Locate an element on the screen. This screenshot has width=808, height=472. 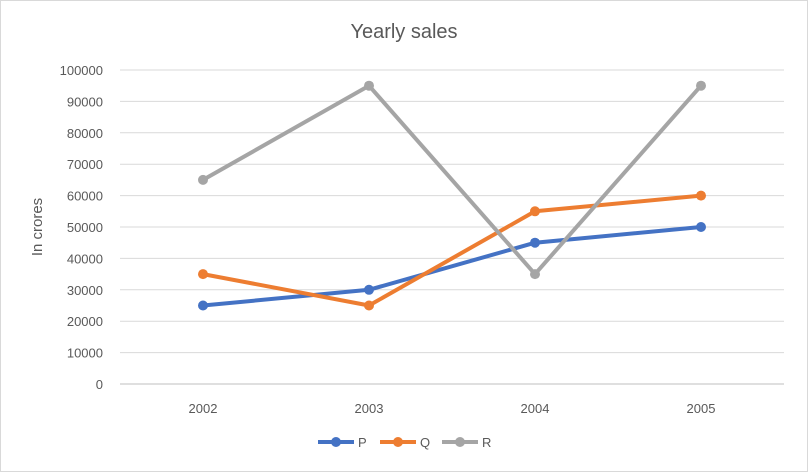
legend-item-R: R is located at coordinates (466, 442).